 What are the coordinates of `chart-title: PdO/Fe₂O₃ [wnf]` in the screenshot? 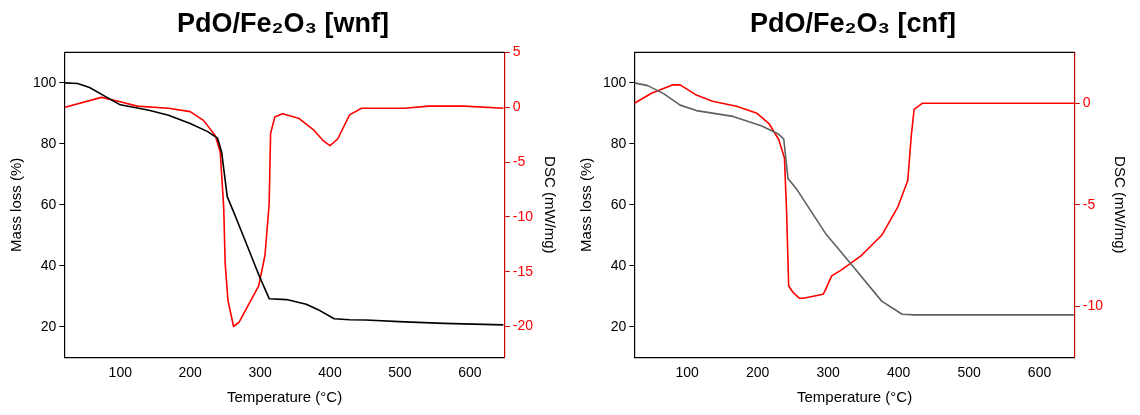 It's located at (283, 22).